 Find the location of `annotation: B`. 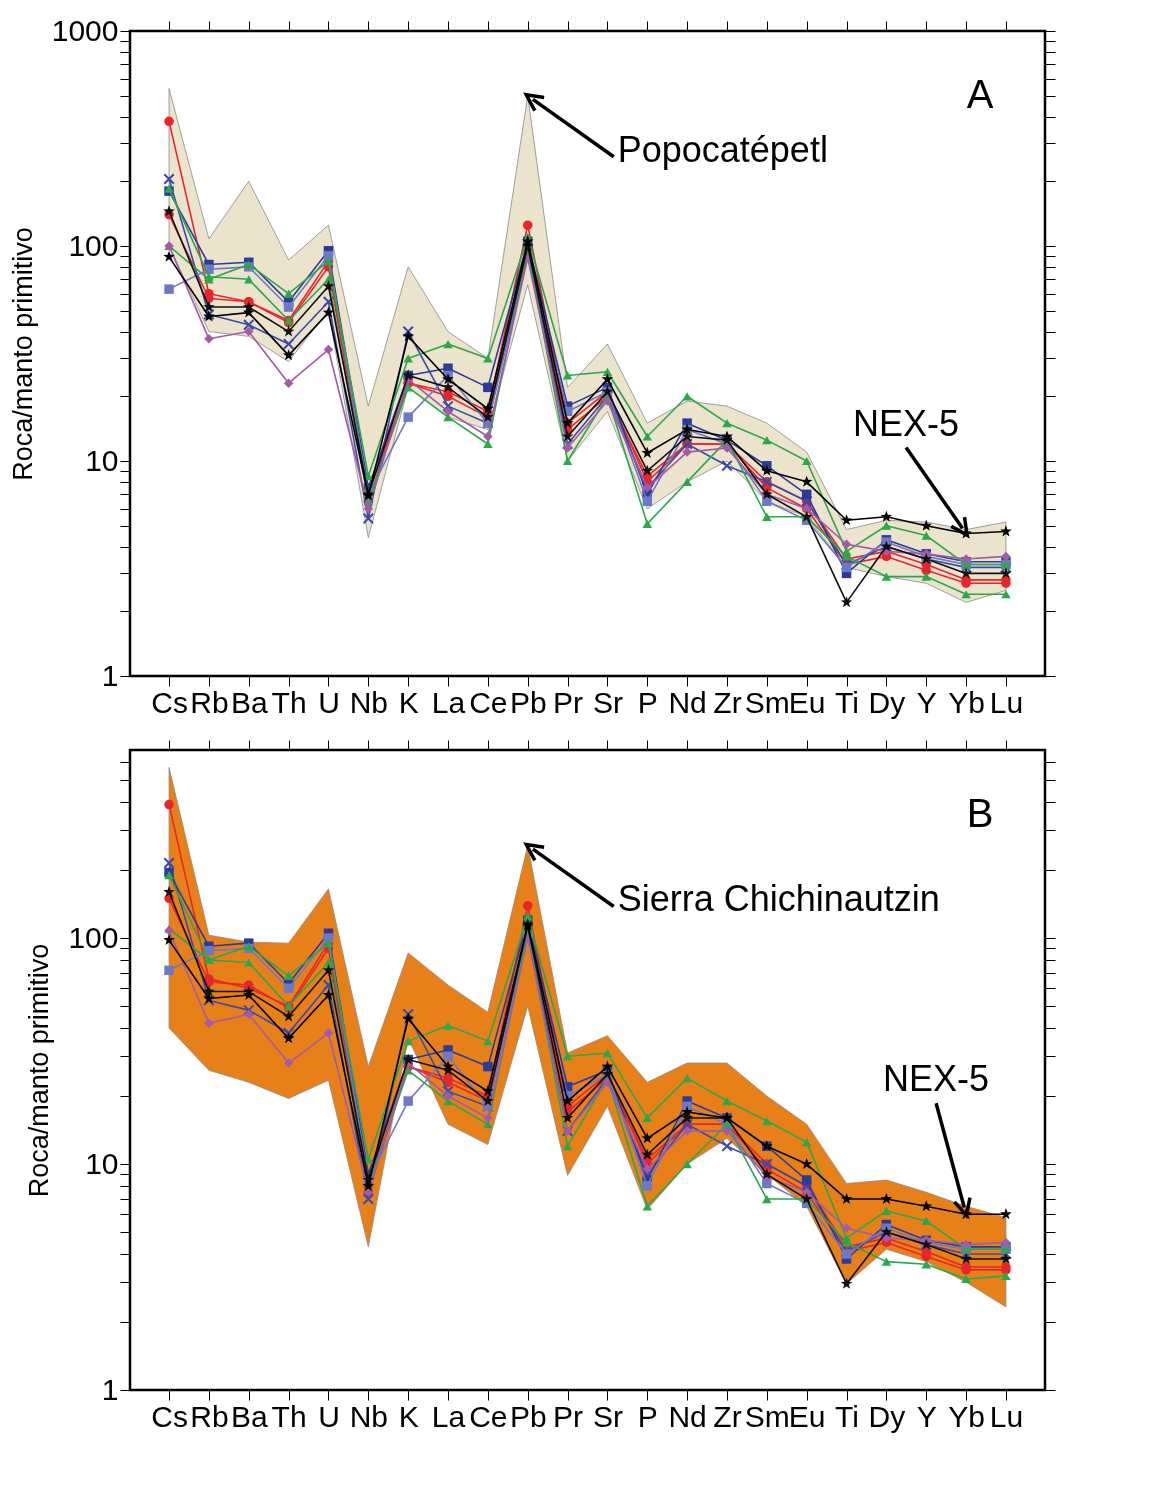

annotation: B is located at coordinates (980, 813).